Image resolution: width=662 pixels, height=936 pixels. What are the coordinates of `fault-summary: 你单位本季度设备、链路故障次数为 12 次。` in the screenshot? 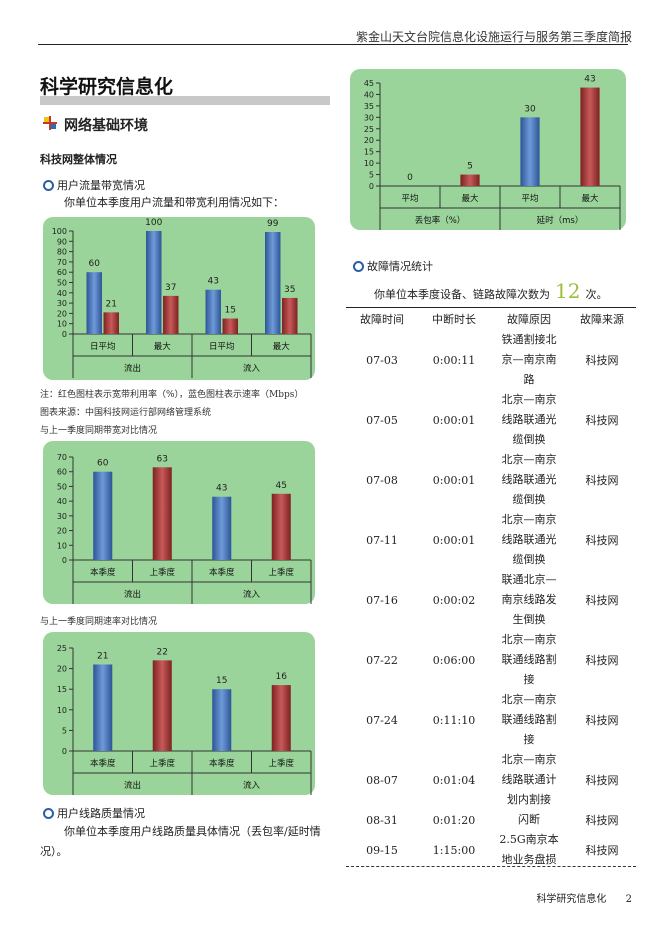 It's located at (490, 293).